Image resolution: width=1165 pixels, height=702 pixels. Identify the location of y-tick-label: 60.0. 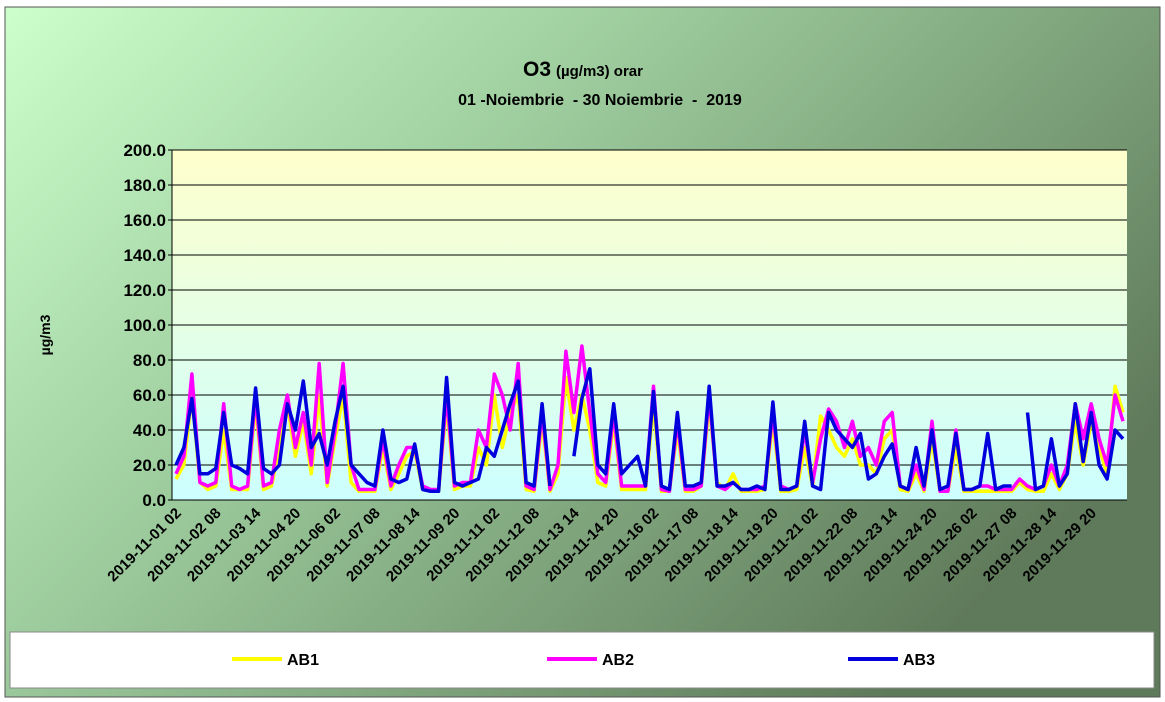
(149, 395).